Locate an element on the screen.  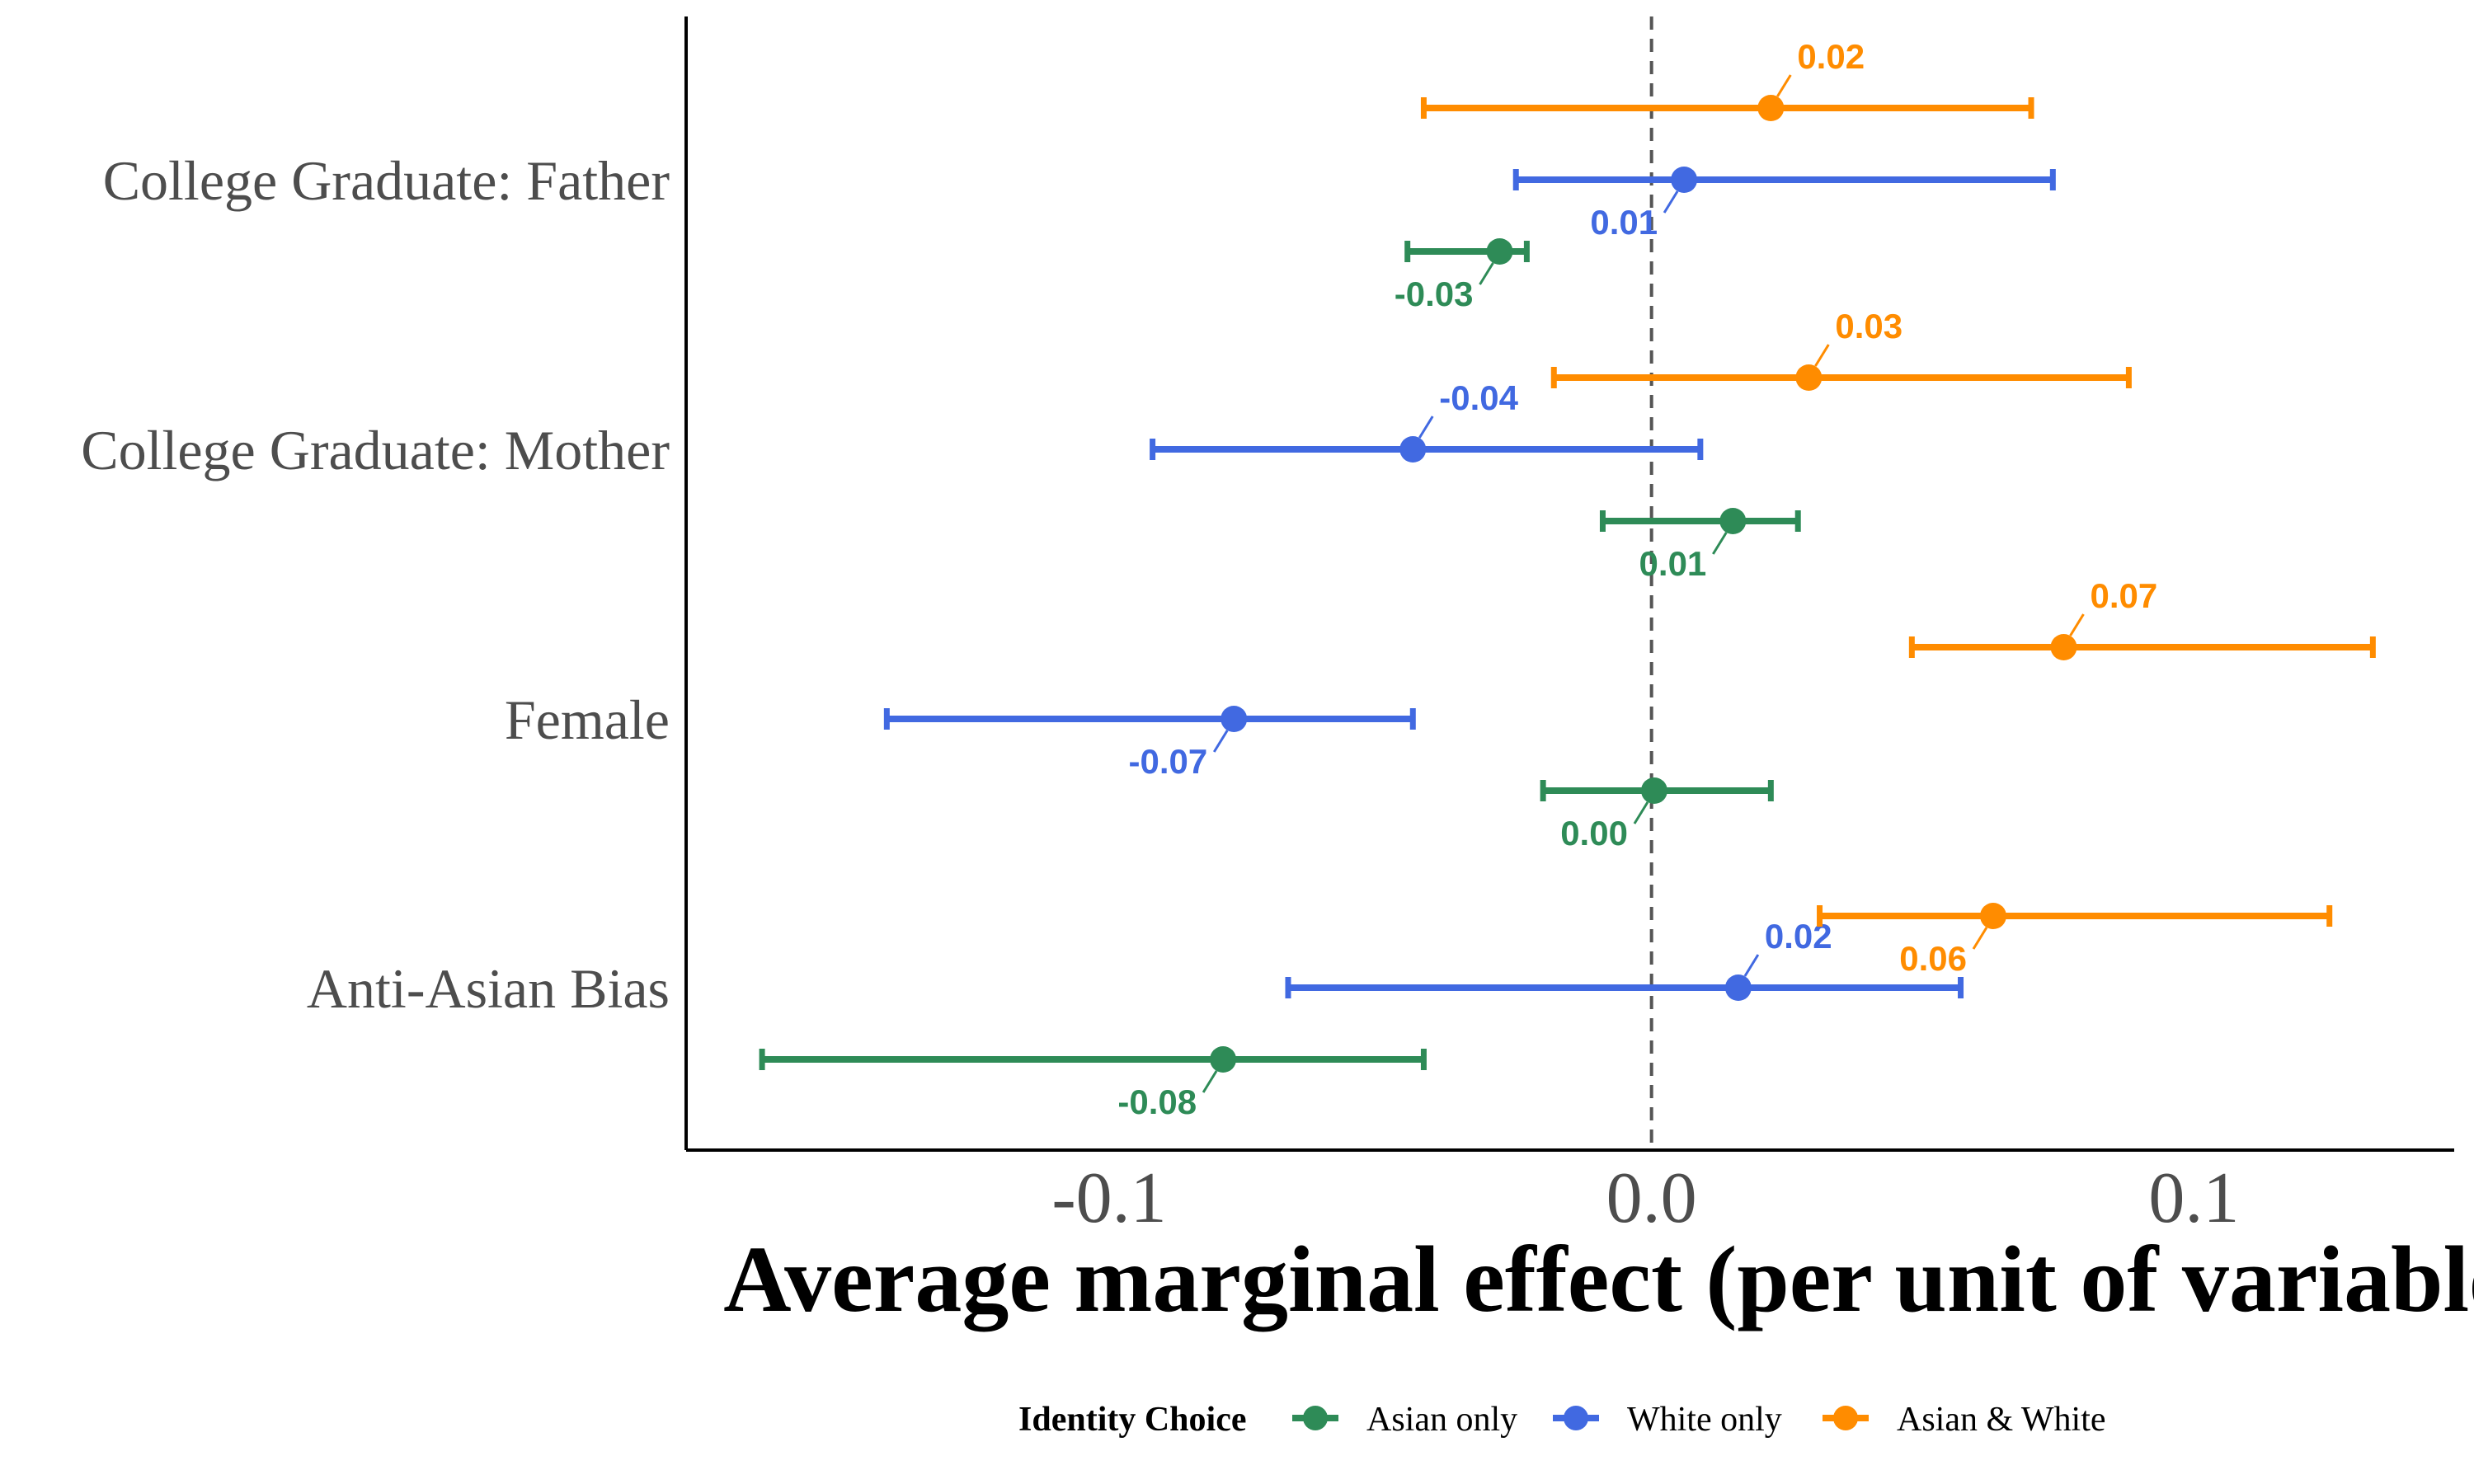
data-label: -0.08 is located at coordinates (1157, 1101).